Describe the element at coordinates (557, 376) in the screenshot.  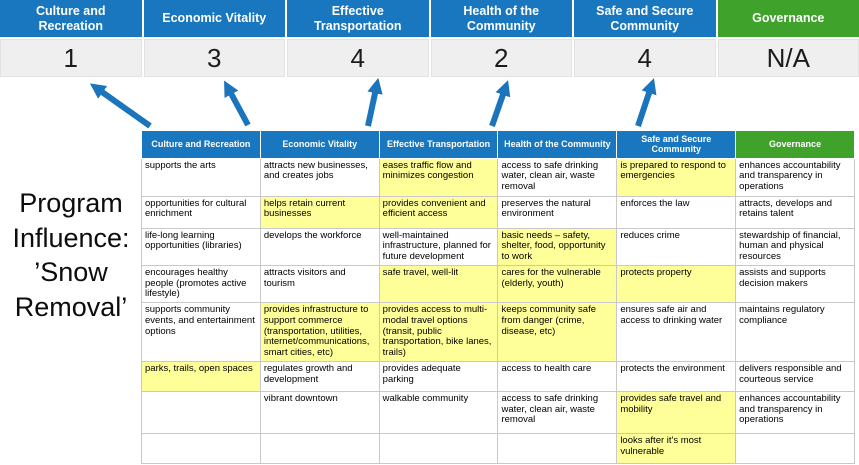
I see `matrix-cell: access to health care` at that location.